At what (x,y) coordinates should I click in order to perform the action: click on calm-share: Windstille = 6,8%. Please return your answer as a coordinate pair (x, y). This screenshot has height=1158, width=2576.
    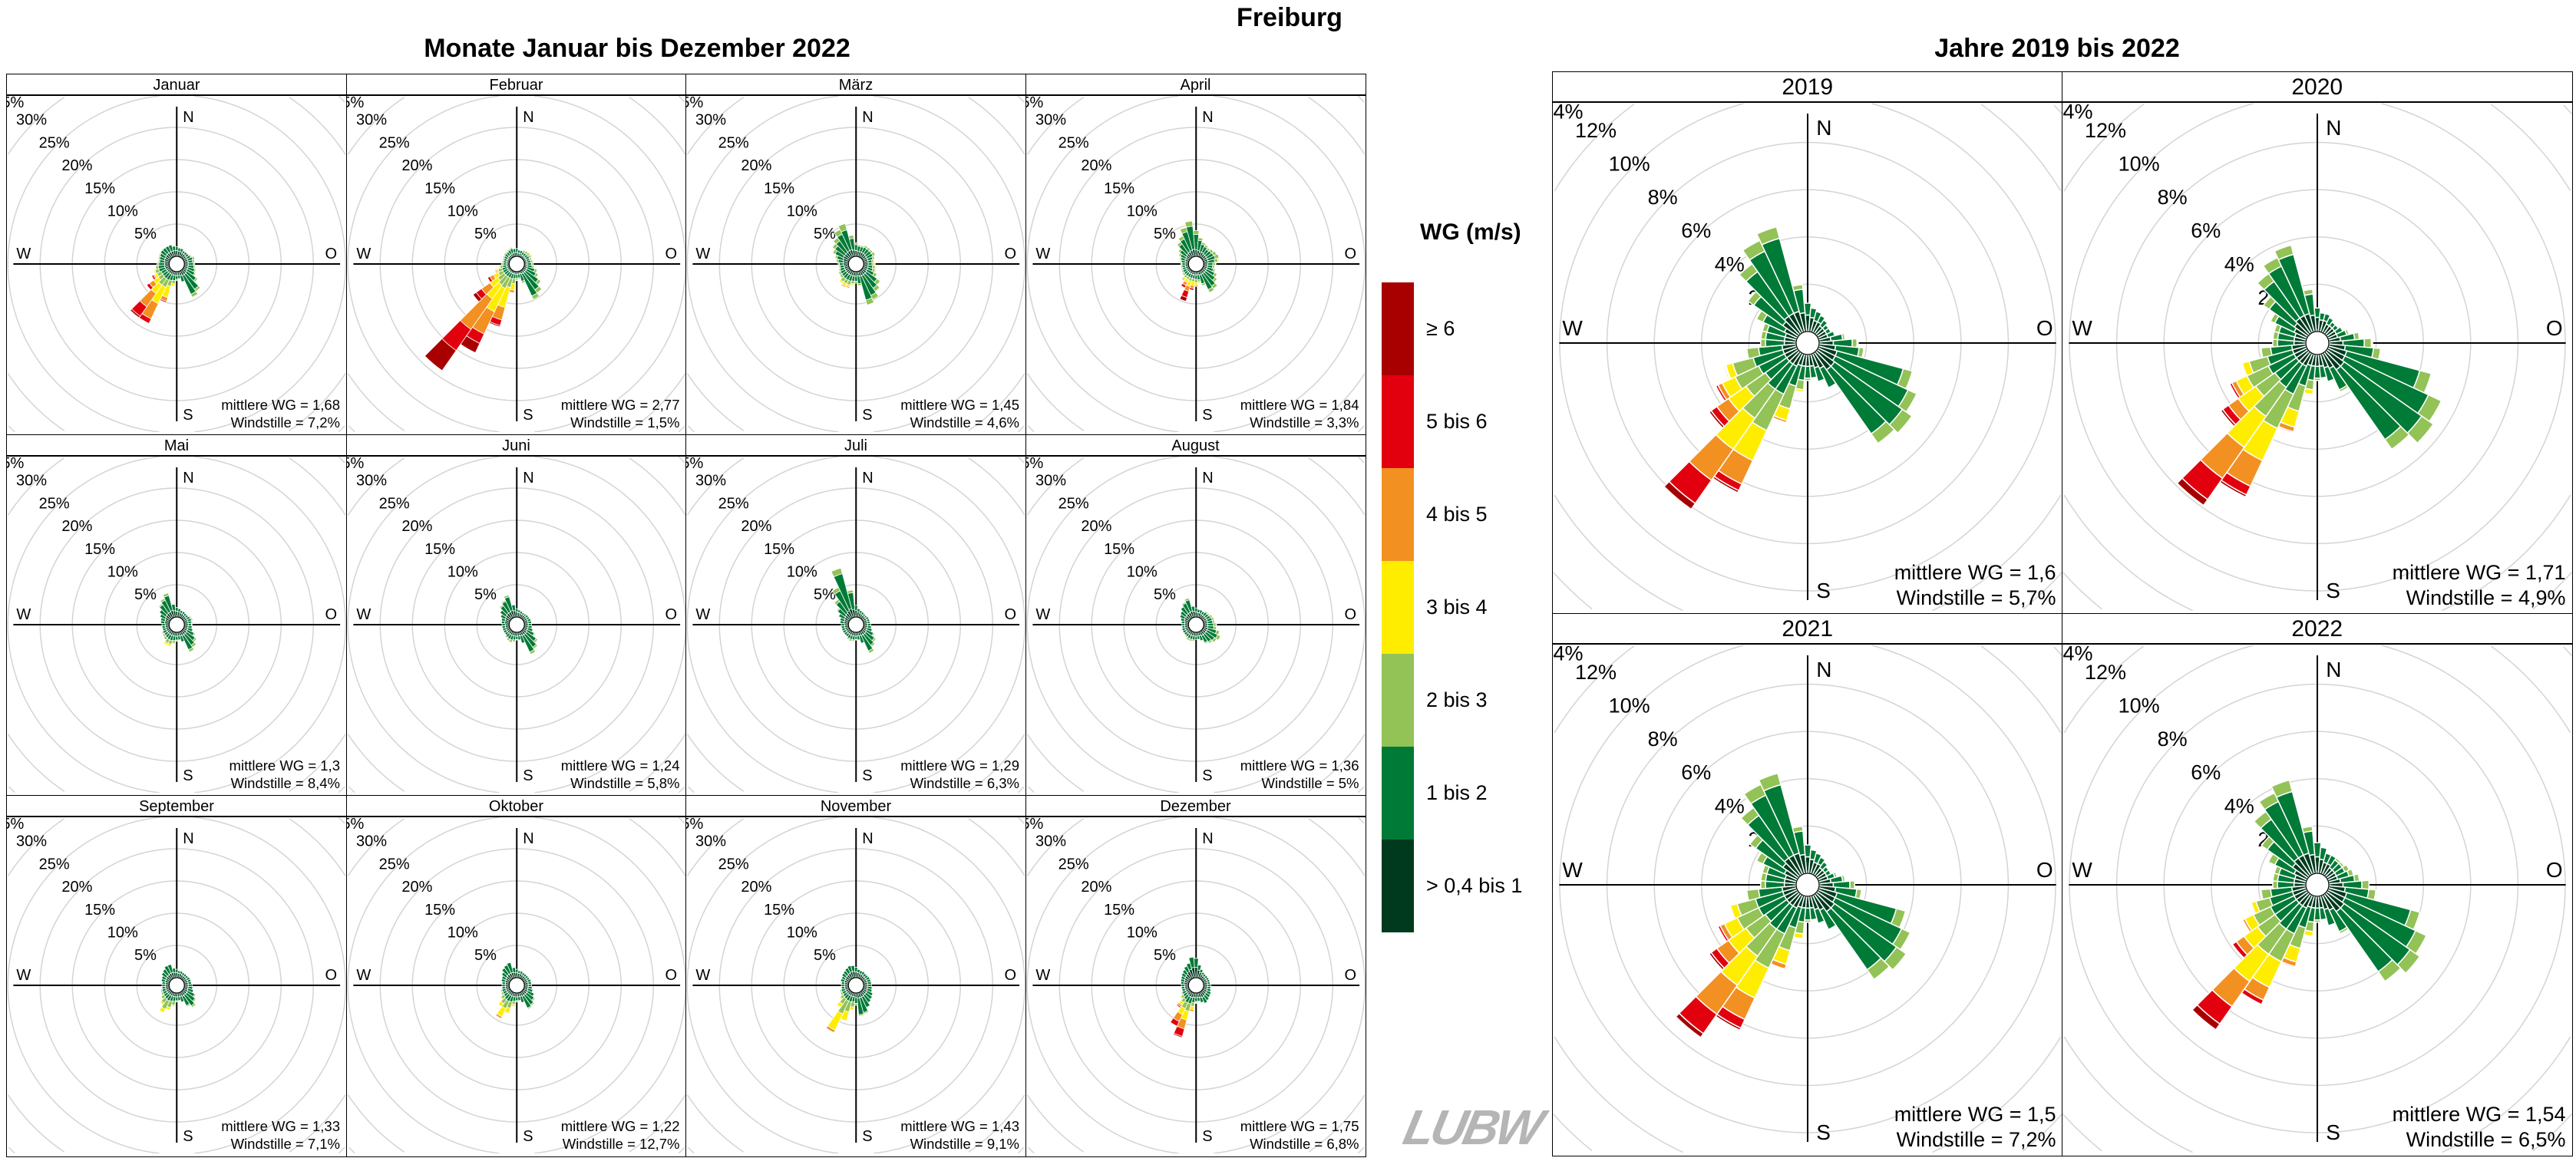
    Looking at the image, I should click on (1304, 1143).